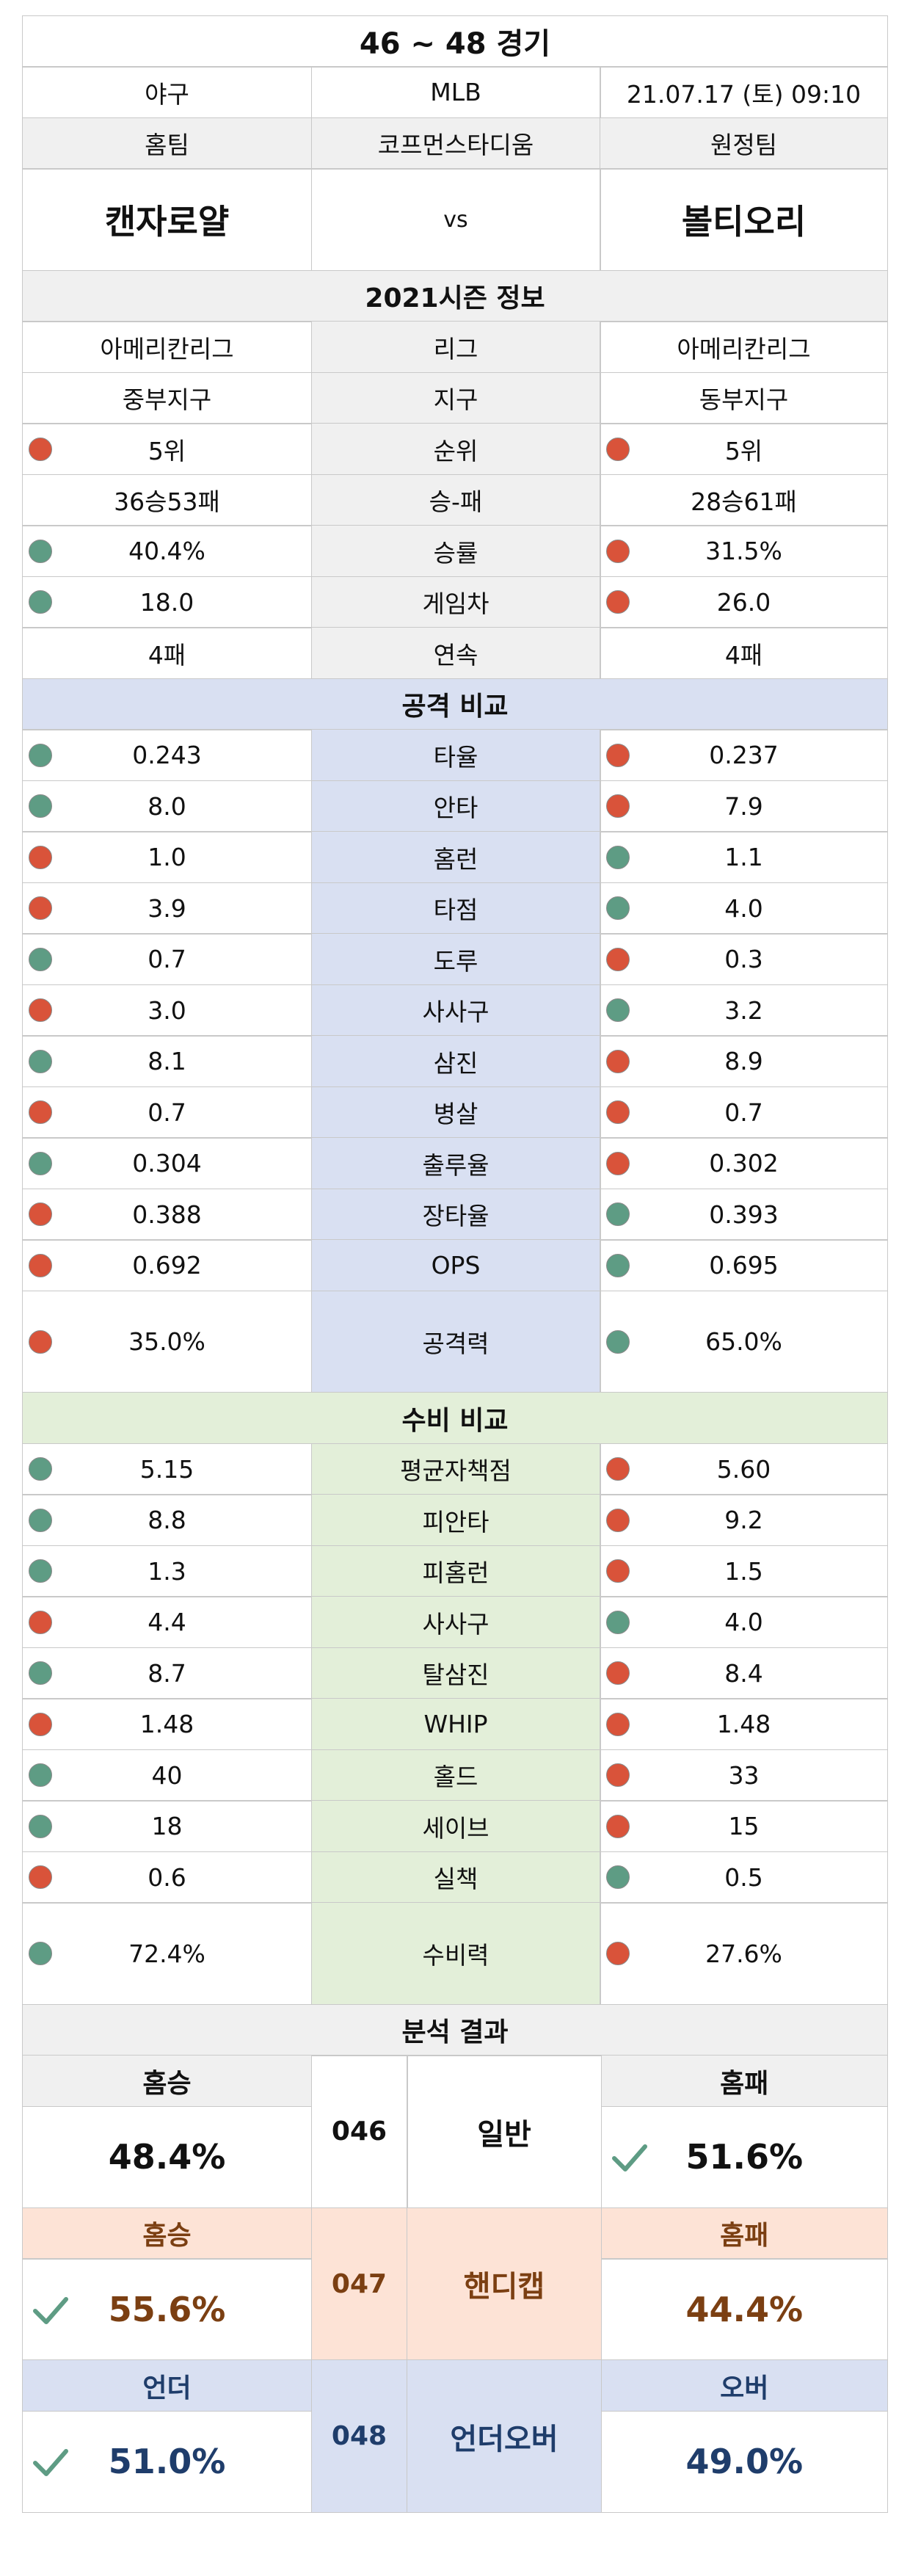 Image resolution: width=910 pixels, height=2576 pixels. Describe the element at coordinates (744, 1571) in the screenshot. I see `stat-away-value: 1.5` at that location.